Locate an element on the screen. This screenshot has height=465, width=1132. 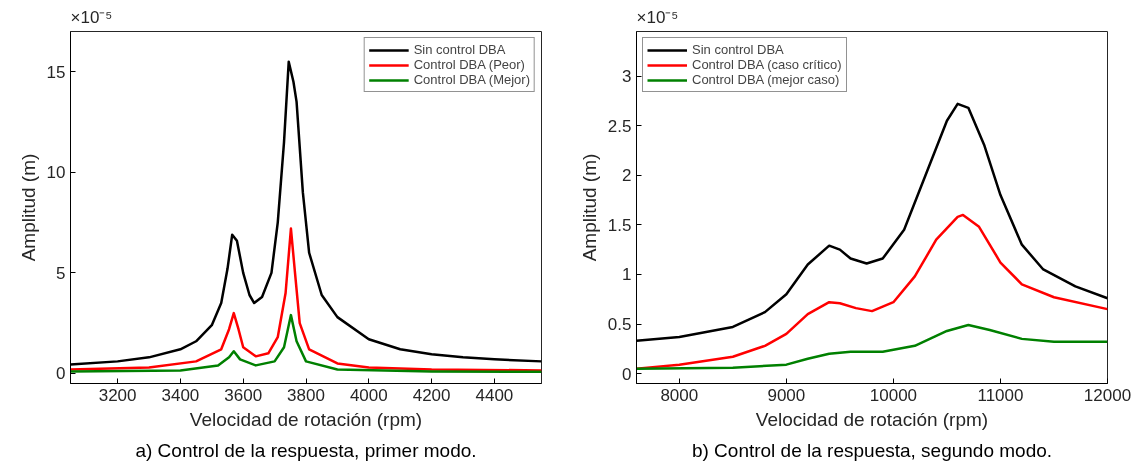
x-tick-label: 3800 is located at coordinates (306, 395).